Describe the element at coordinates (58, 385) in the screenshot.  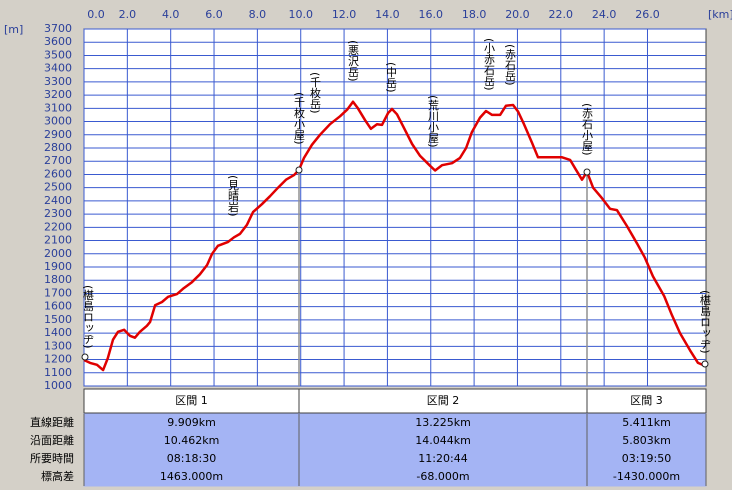
I see `y-tick-label: 1000` at that location.